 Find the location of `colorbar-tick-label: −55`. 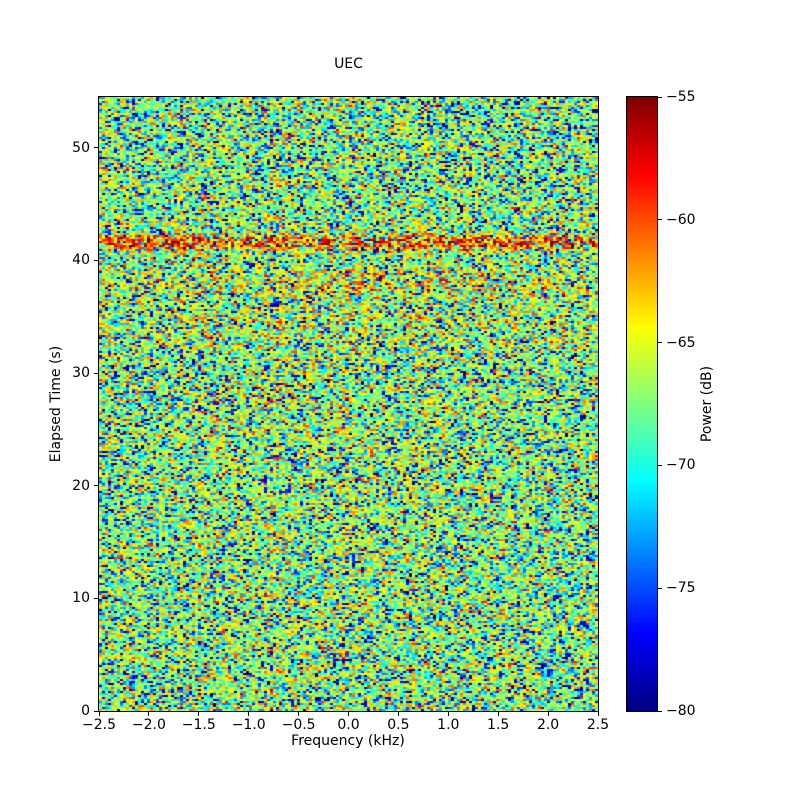

colorbar-tick-label: −55 is located at coordinates (681, 97).